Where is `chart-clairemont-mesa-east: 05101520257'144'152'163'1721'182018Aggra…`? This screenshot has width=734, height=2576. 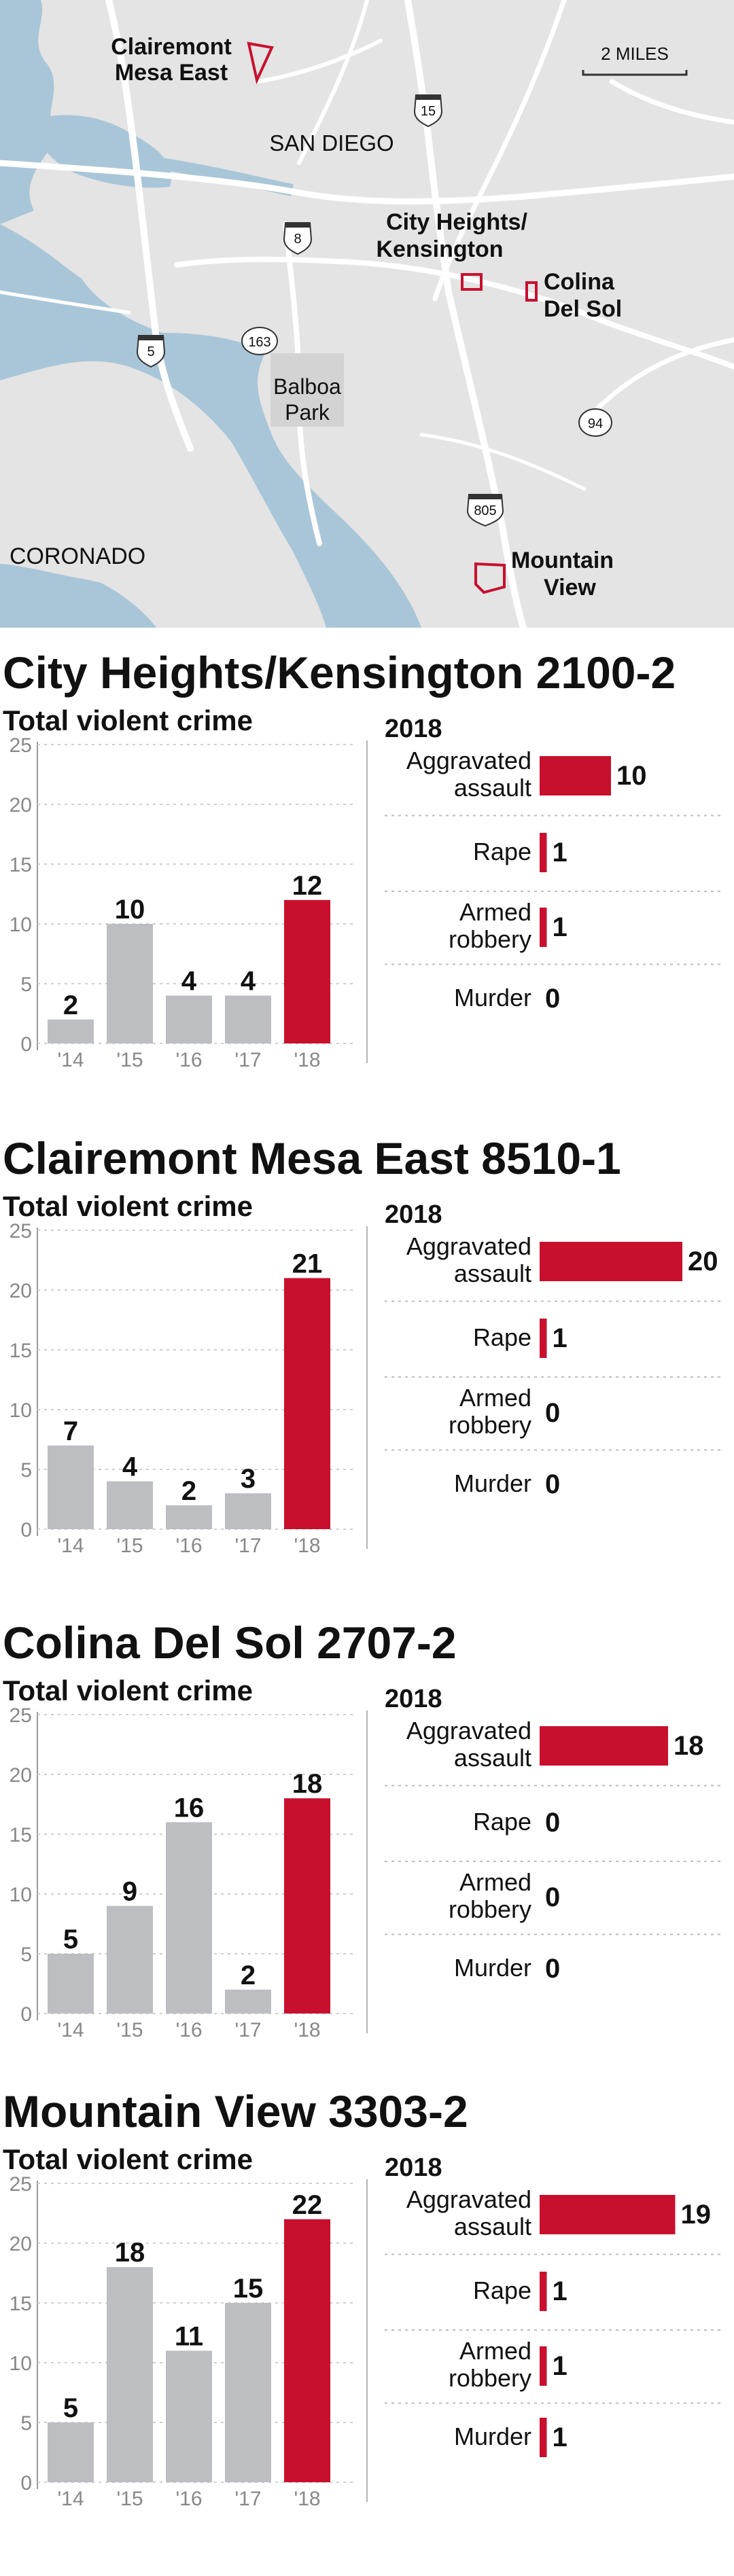 chart-clairemont-mesa-east: 05101520257'144'152'163'1721'182018Aggra… is located at coordinates (365, 1378).